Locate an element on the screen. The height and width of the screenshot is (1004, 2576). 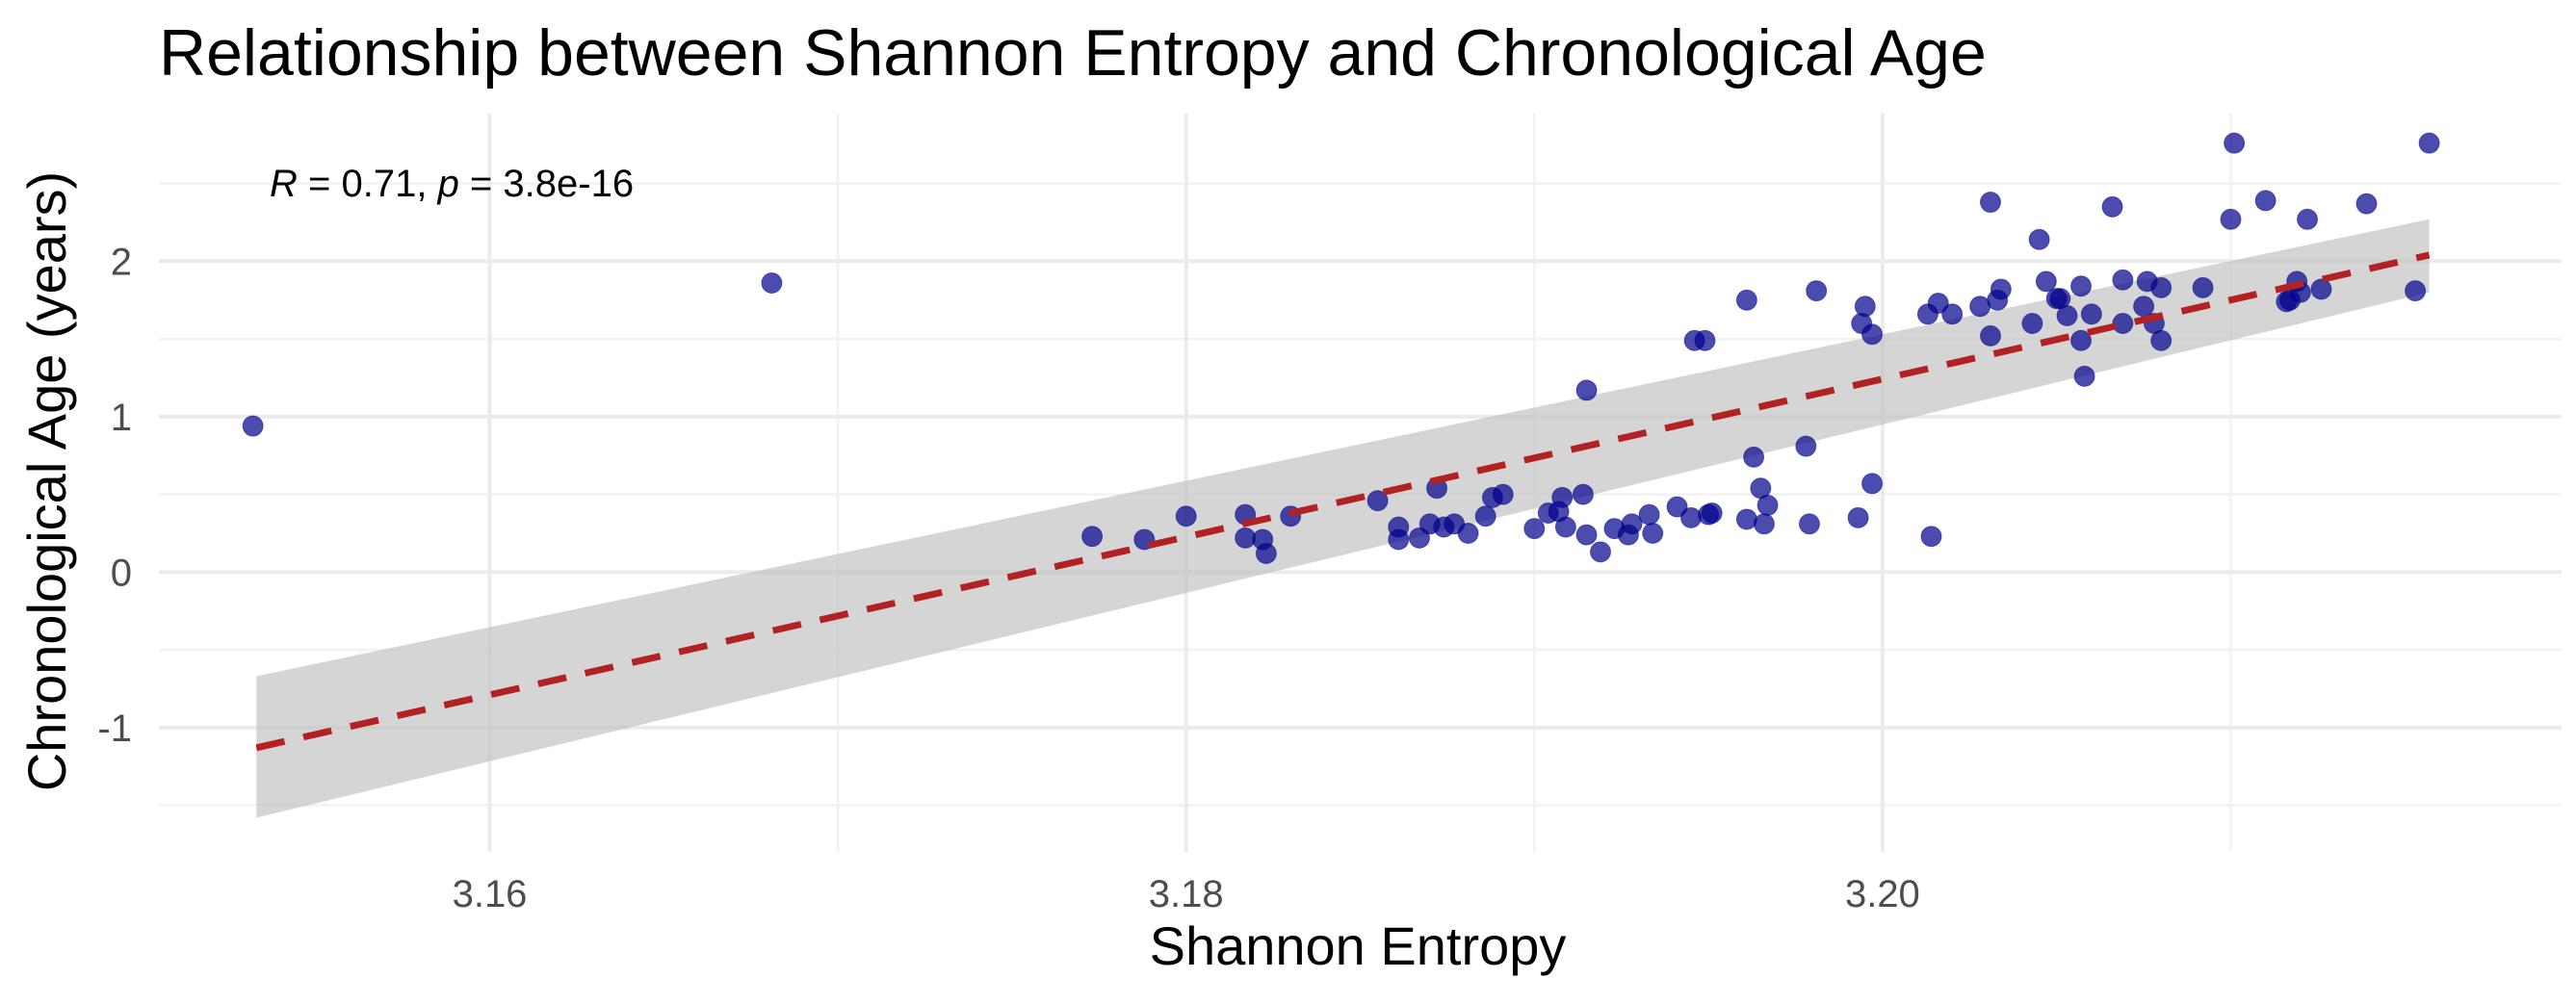
y-tick-label: 0 is located at coordinates (121, 573).